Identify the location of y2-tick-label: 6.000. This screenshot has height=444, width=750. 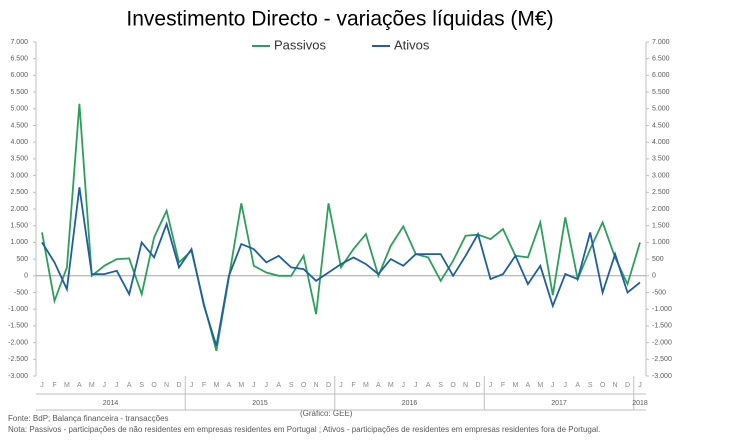
(661, 75).